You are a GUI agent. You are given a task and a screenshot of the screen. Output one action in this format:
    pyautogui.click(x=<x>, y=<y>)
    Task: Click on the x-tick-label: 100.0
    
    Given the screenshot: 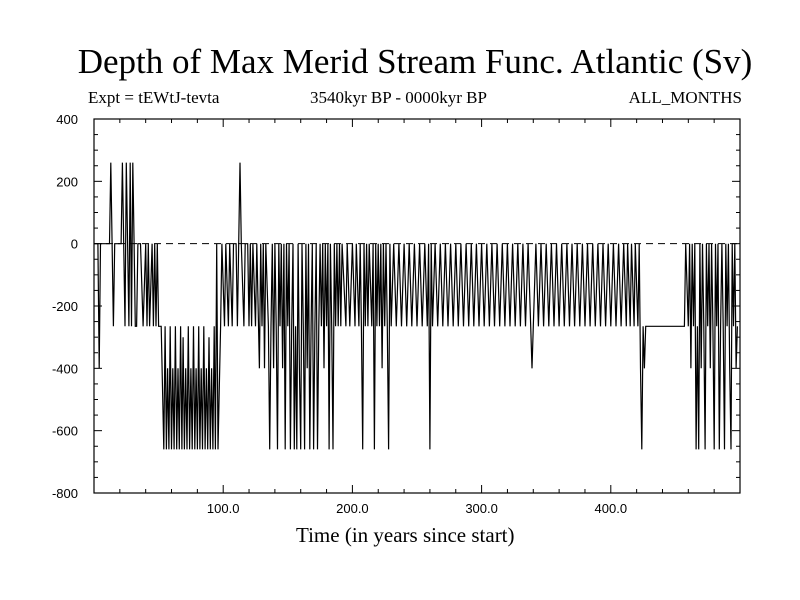 What is the action you would take?
    pyautogui.click(x=223, y=508)
    